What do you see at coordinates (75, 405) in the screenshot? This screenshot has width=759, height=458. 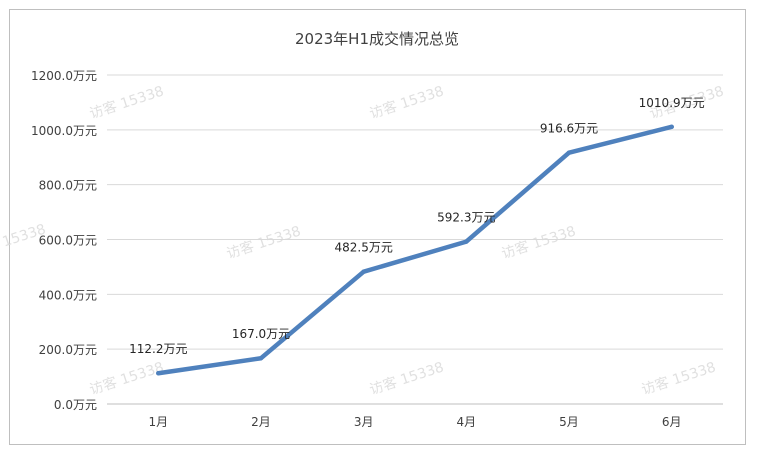 I see `y-tick-label: 0.0万元` at bounding box center [75, 405].